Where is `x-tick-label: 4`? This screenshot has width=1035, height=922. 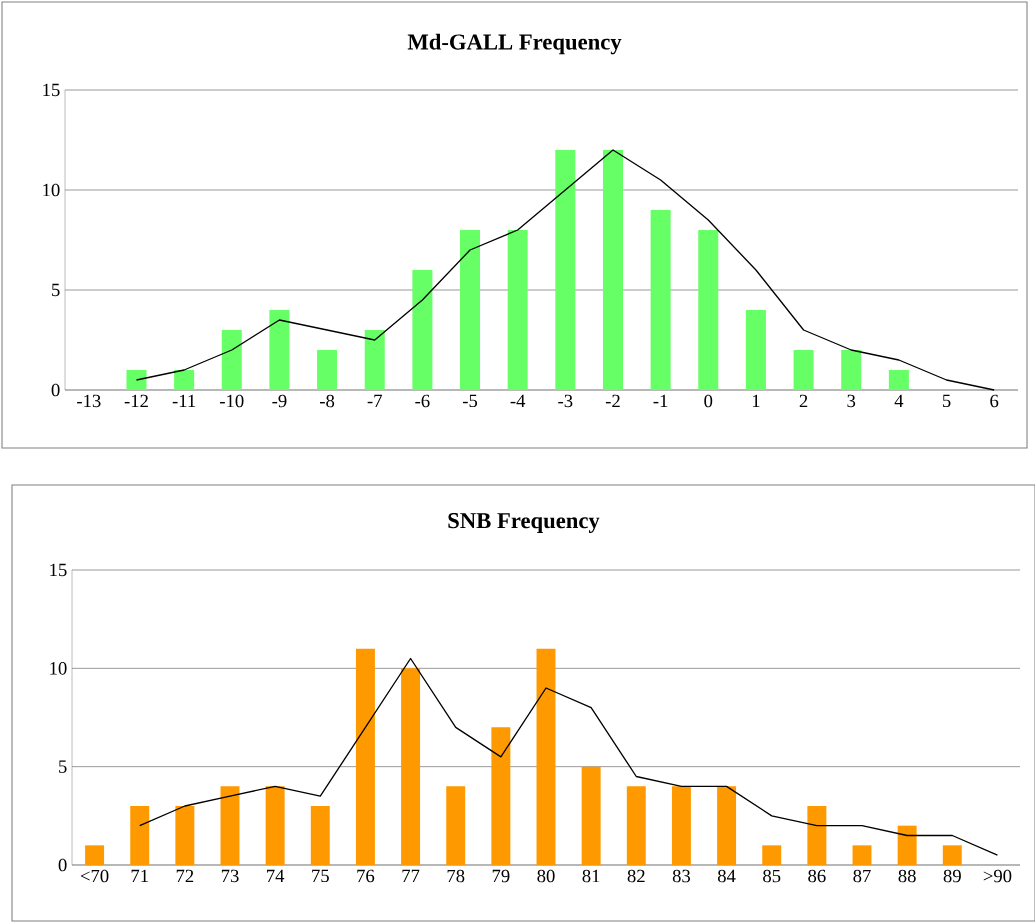 x-tick-label: 4 is located at coordinates (899, 400).